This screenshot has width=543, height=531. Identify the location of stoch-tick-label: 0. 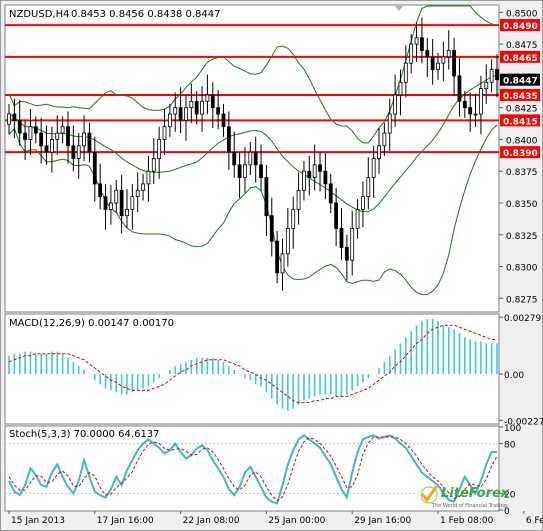
(507, 512).